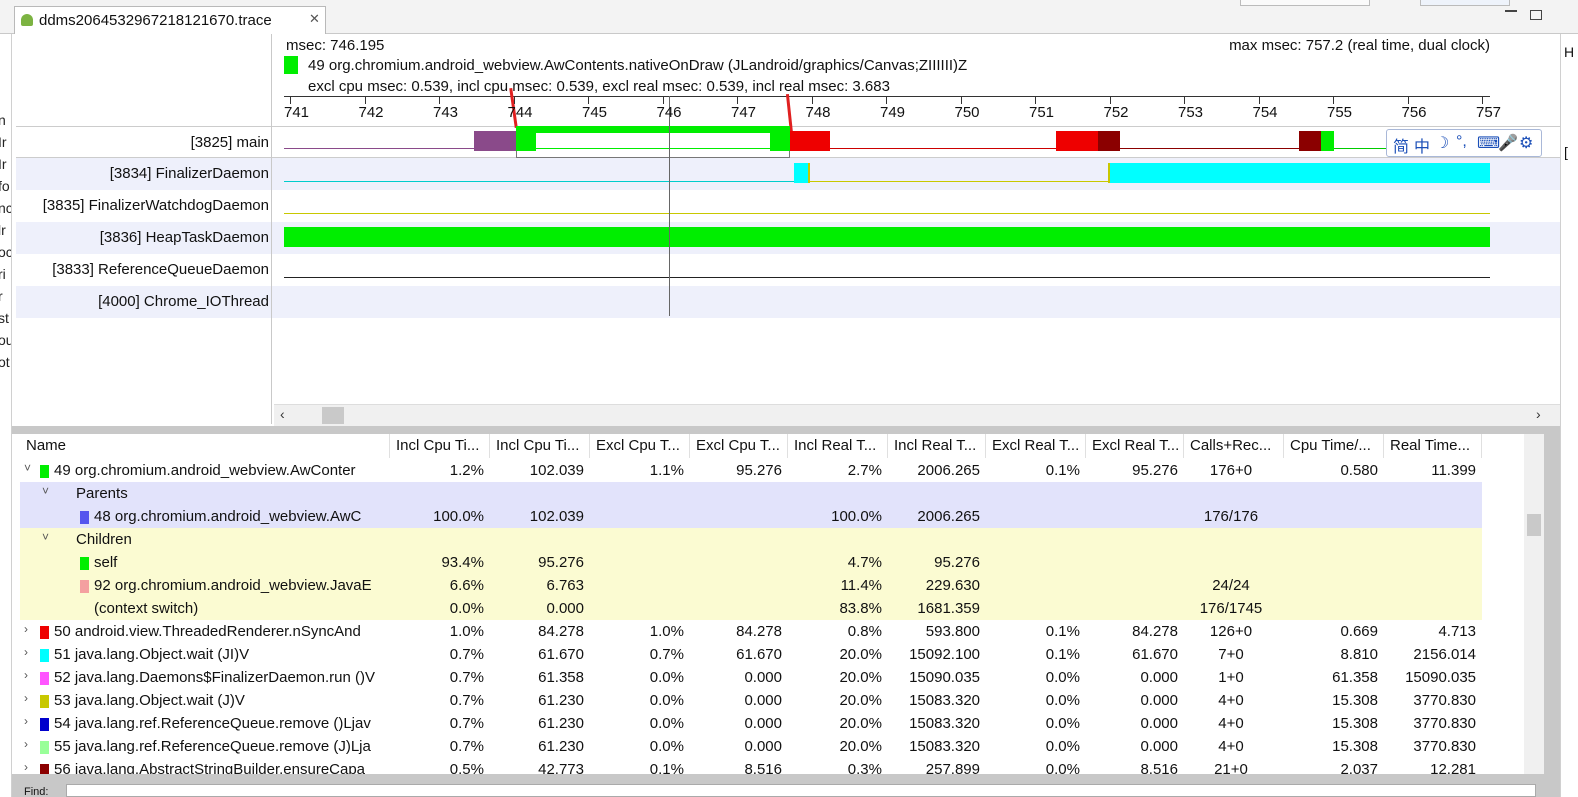 The height and width of the screenshot is (797, 1578). What do you see at coordinates (1534, 604) in the screenshot?
I see `table-vscrollbar` at bounding box center [1534, 604].